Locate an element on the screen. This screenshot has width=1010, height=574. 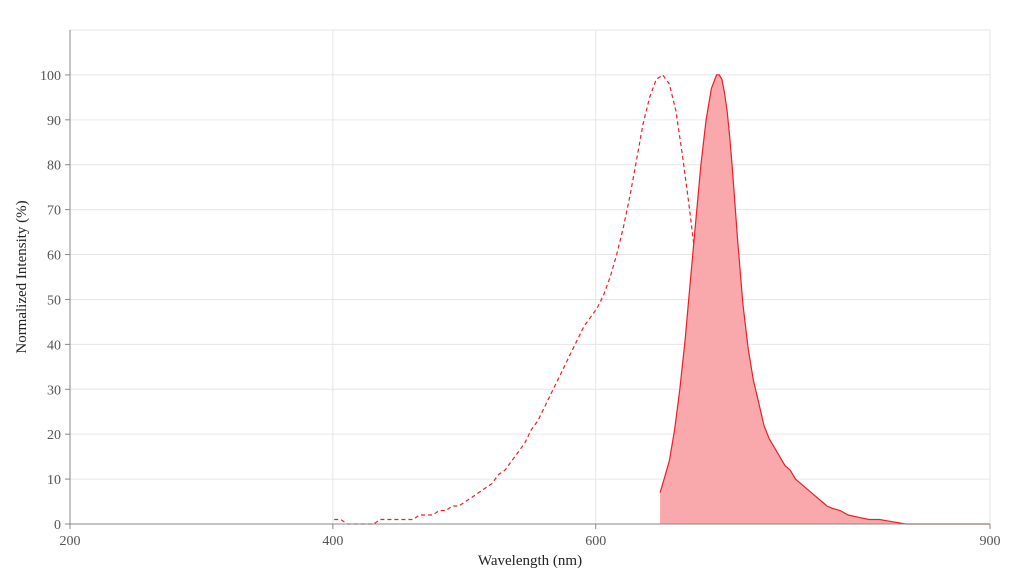
y-axis-title: Normalized Intensity (%) is located at coordinates (22, 276).